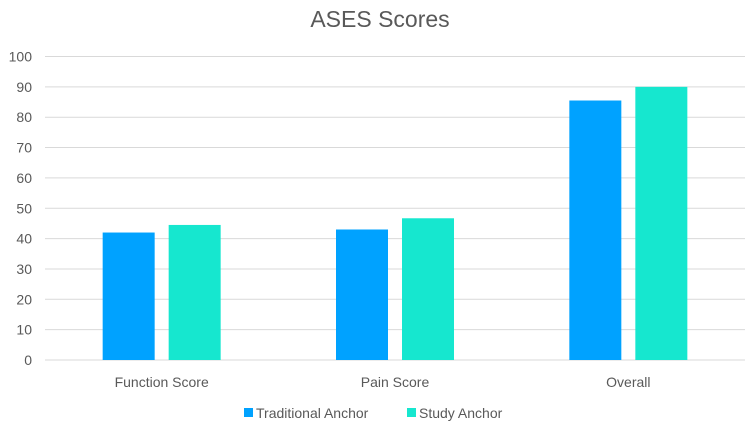 The height and width of the screenshot is (433, 750). I want to click on x-category-label: Overall, so click(628, 382).